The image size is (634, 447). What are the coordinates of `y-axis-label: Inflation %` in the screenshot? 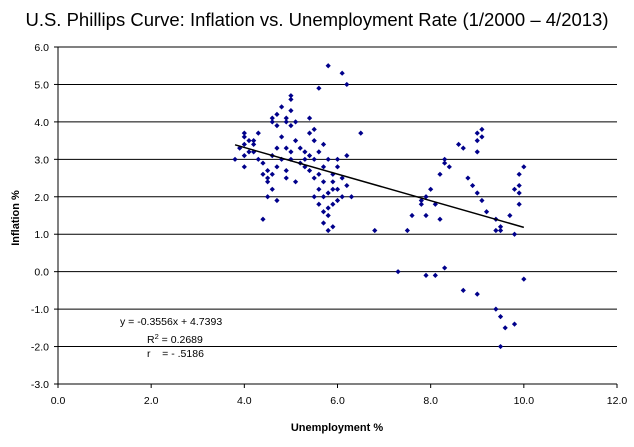 It's located at (16, 218).